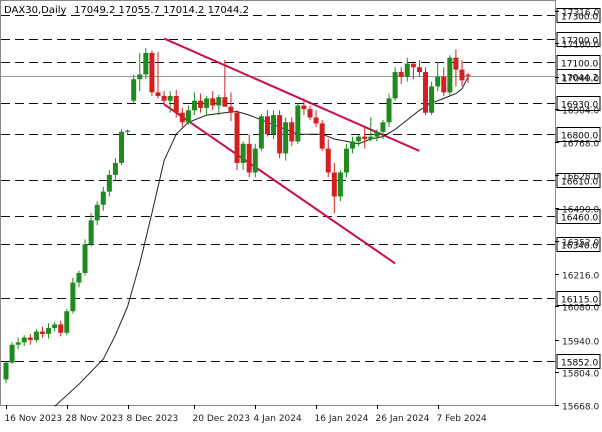  What do you see at coordinates (342, 419) in the screenshot?
I see `x-tick-label: 16 Jan 2024` at bounding box center [342, 419].